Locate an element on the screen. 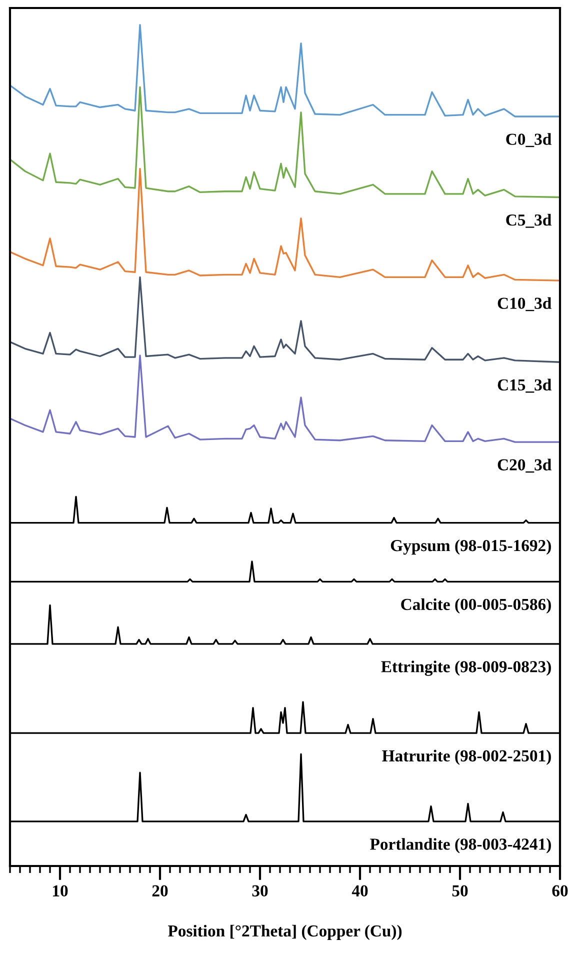  x-tick-label: 30 is located at coordinates (260, 890).